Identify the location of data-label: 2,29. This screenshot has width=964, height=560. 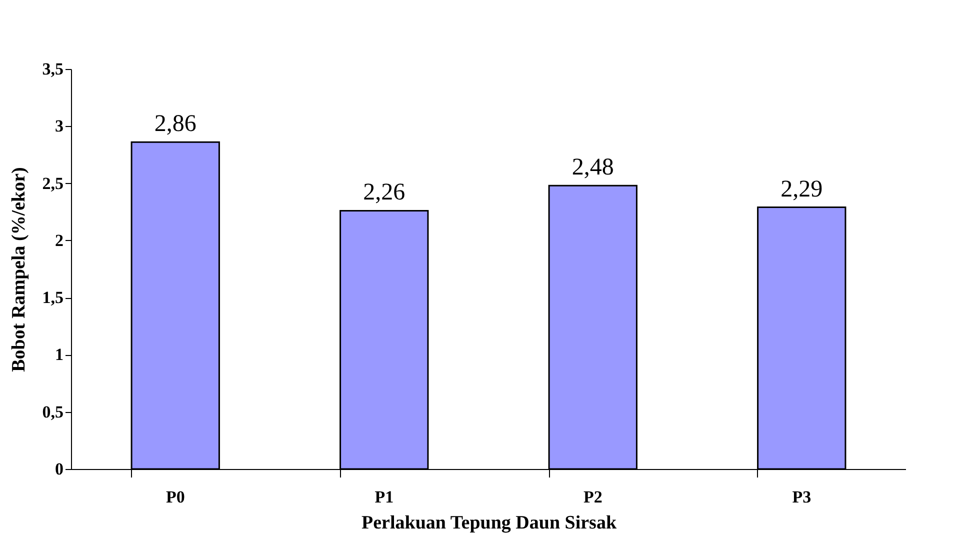
(801, 189).